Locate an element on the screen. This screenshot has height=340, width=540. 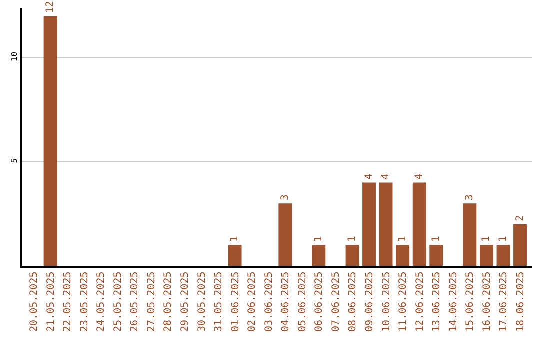
y-tick-label: 10 is located at coordinates (15, 57).